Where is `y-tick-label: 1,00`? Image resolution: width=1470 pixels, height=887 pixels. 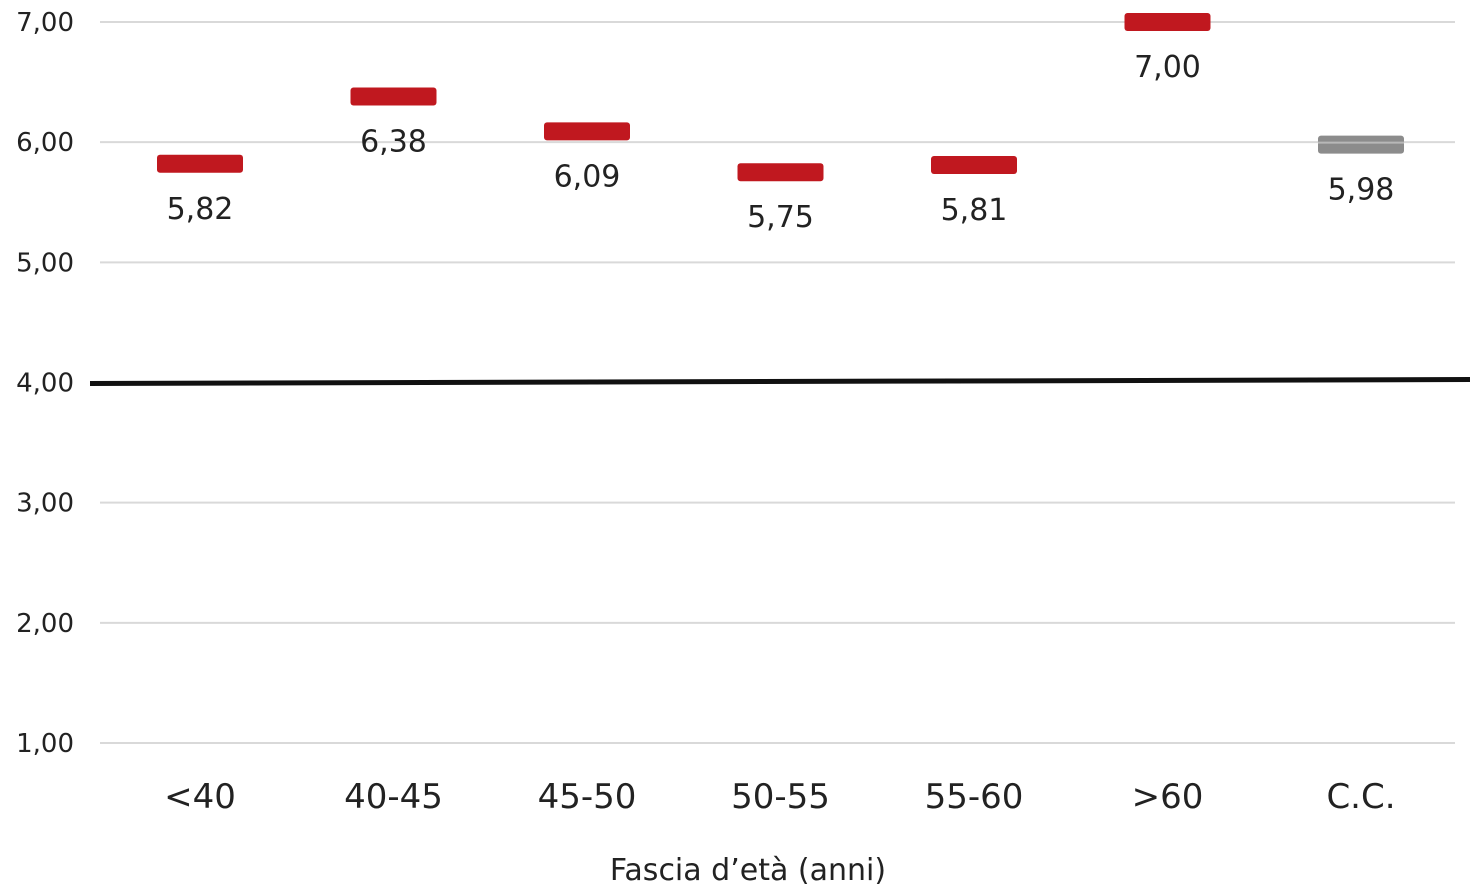 y-tick-label: 1,00 is located at coordinates (45, 744).